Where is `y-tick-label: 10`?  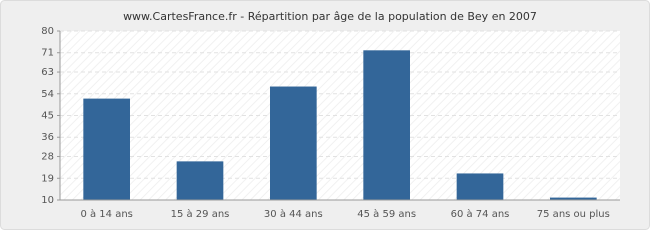 y-tick-label: 10 is located at coordinates (47, 200).